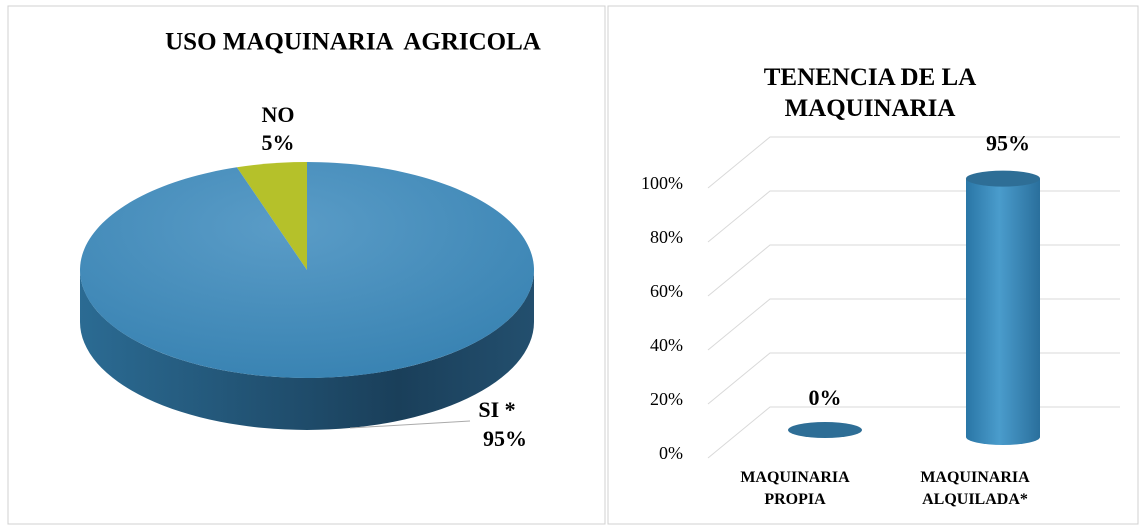  Describe the element at coordinates (505, 438) in the screenshot. I see `slice-value: 95%` at that location.